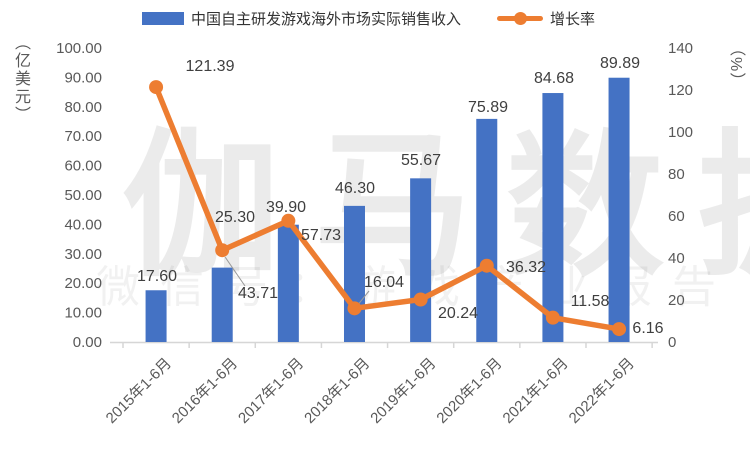 The image size is (750, 460). What do you see at coordinates (157, 276) in the screenshot?
I see `svg-text: 17.60` at bounding box center [157, 276].